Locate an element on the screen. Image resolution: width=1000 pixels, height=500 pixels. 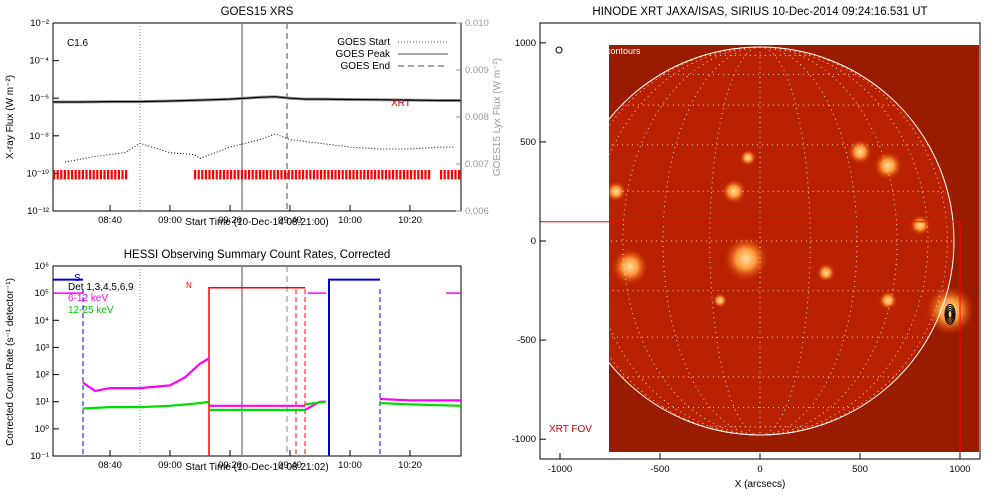
goes-y-tick-label: 10⁻⁴ is located at coordinates (39, 61).